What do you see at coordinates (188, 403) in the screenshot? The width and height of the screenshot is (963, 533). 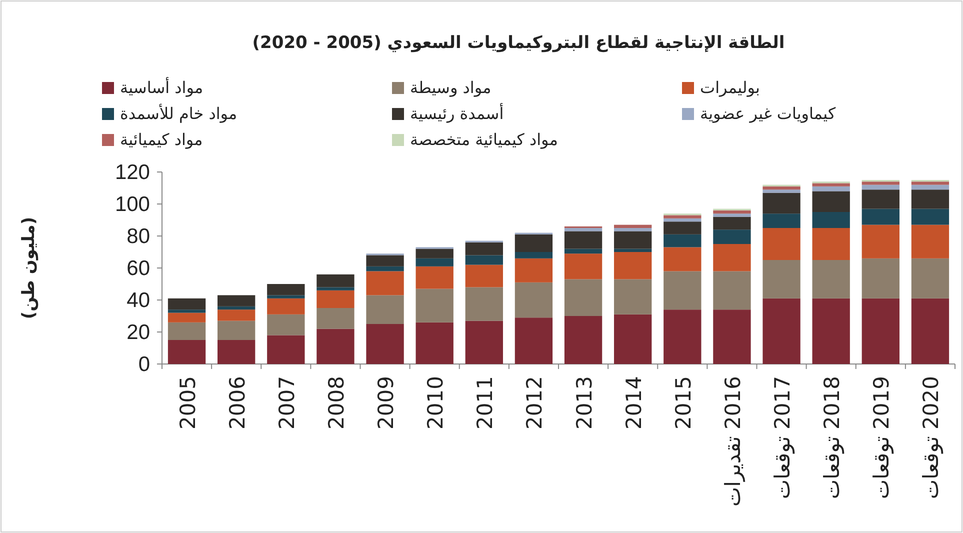 I see `x-tick-label: 2005` at bounding box center [188, 403].